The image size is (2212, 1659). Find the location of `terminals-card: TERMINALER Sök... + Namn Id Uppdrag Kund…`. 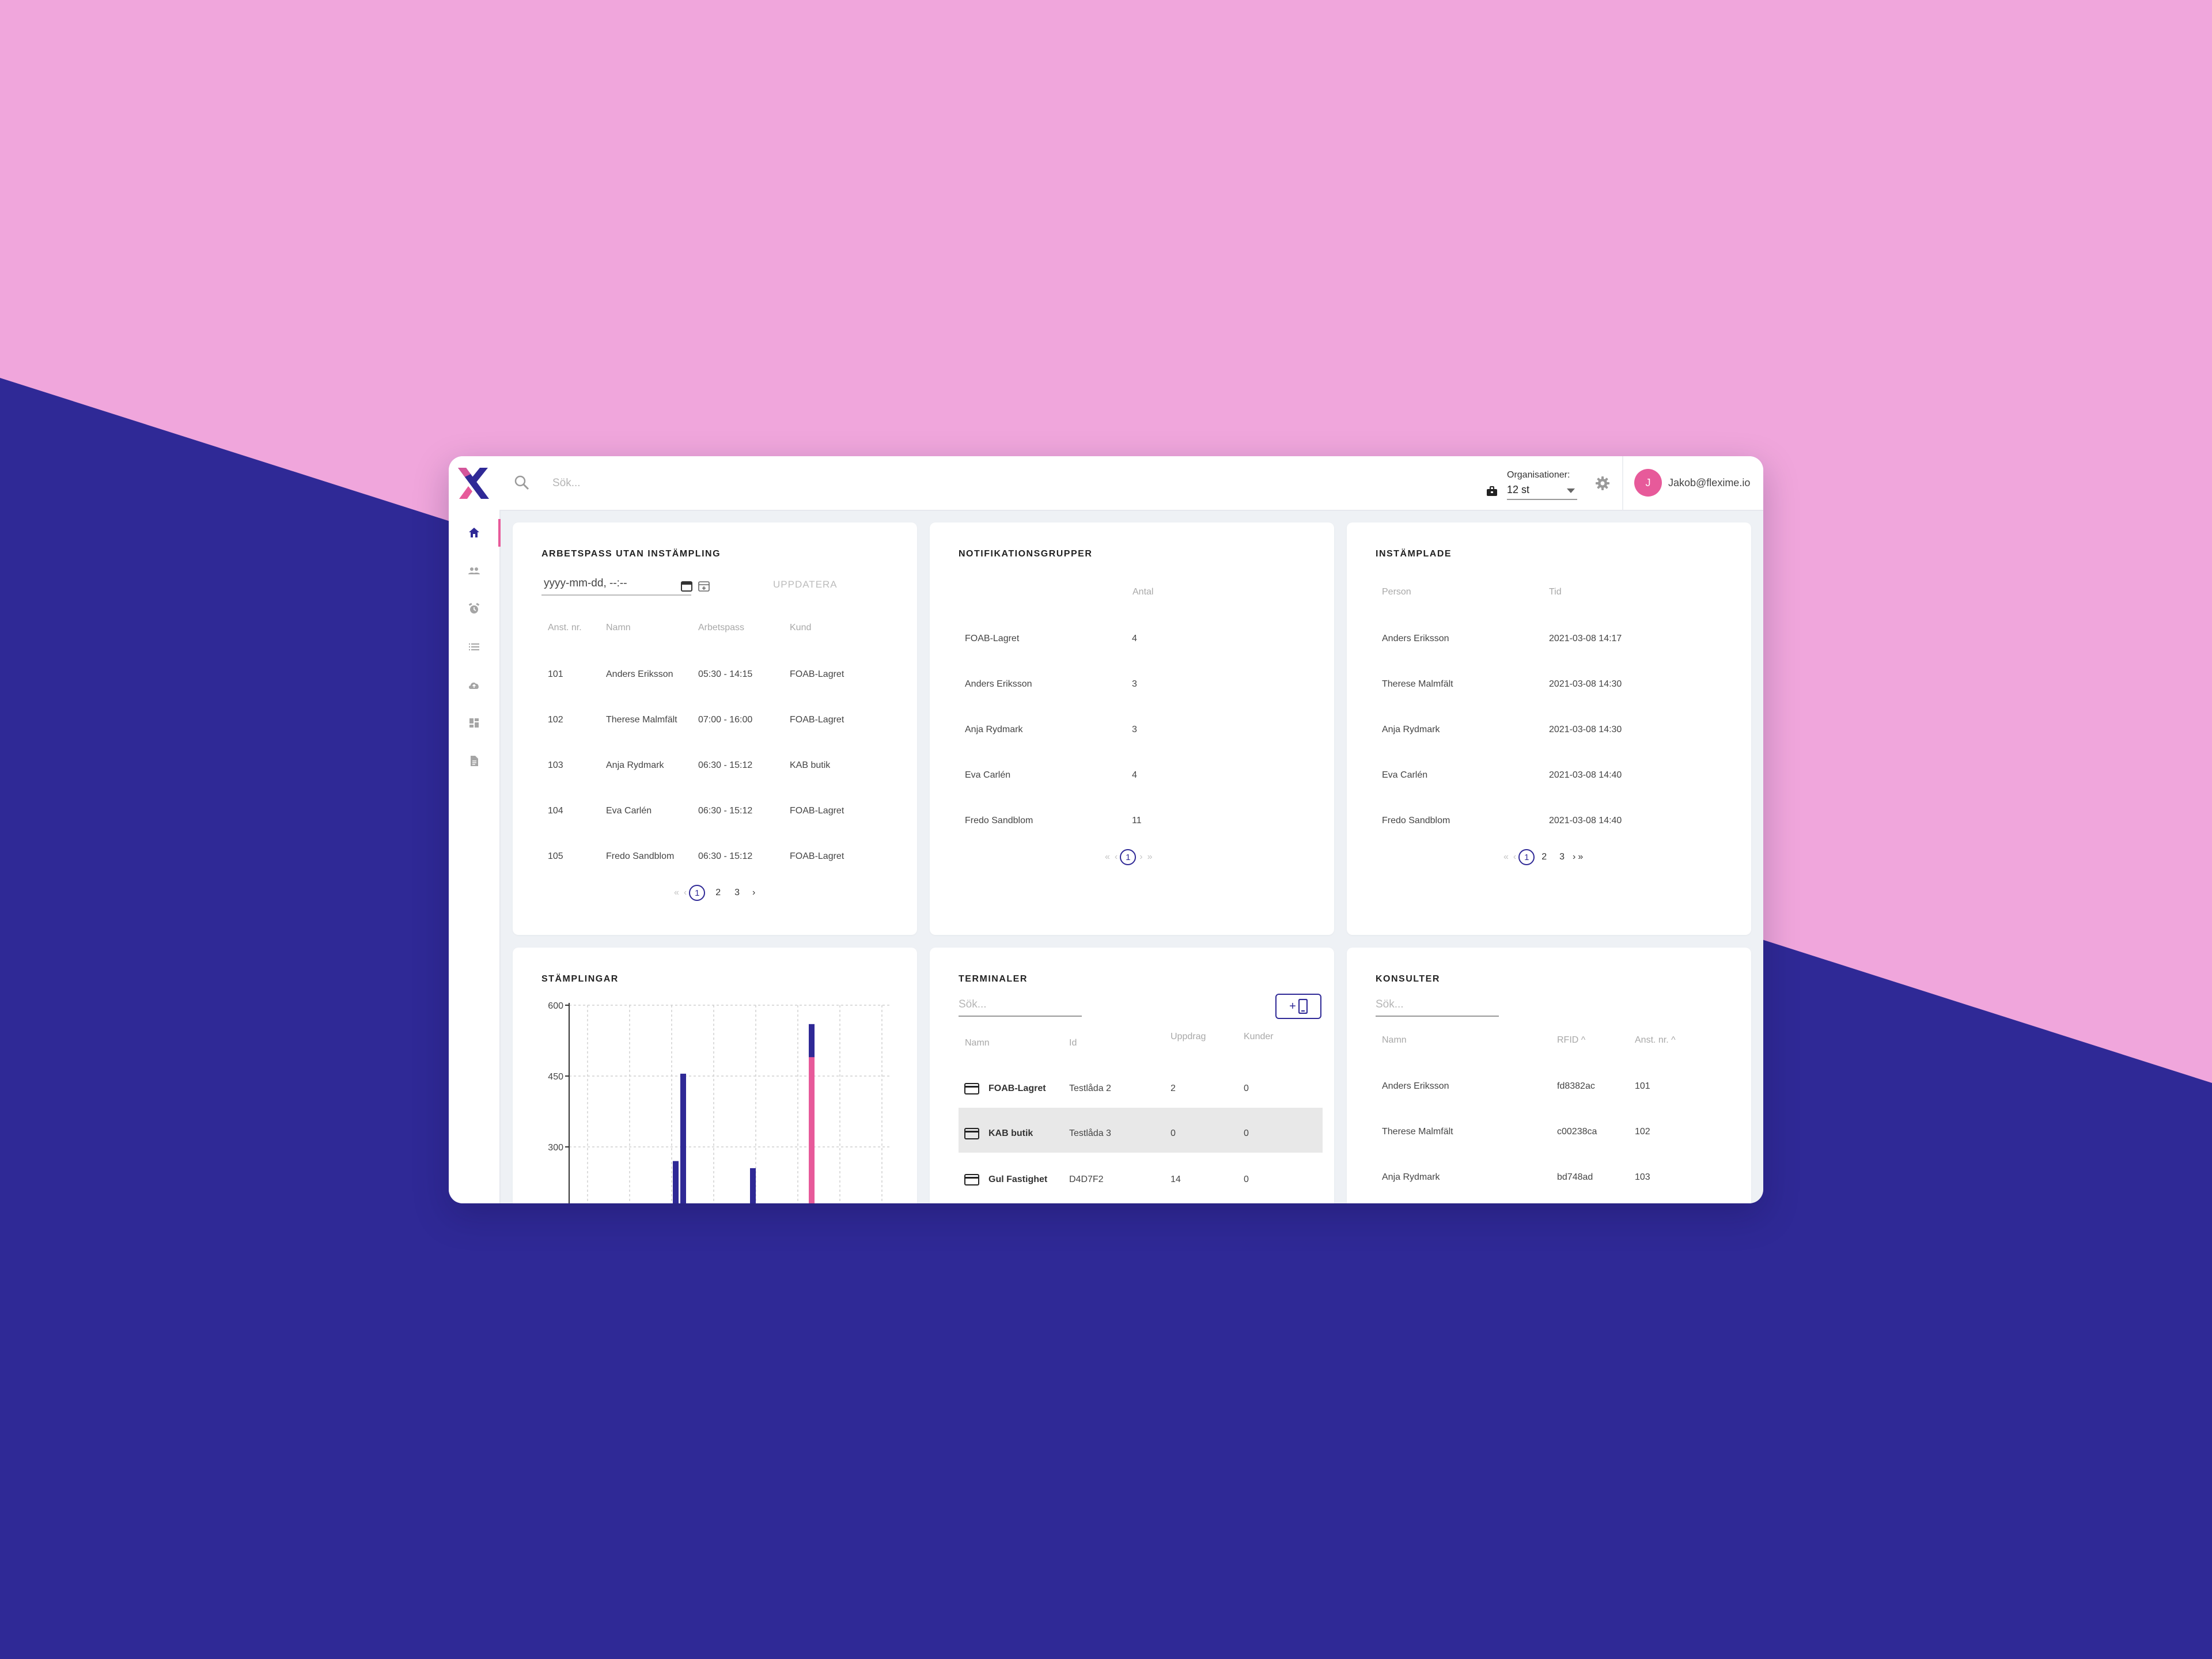

terminals-card: TERMINALER Sök... + Namn Id Uppdrag Kund… is located at coordinates (1132, 1075).